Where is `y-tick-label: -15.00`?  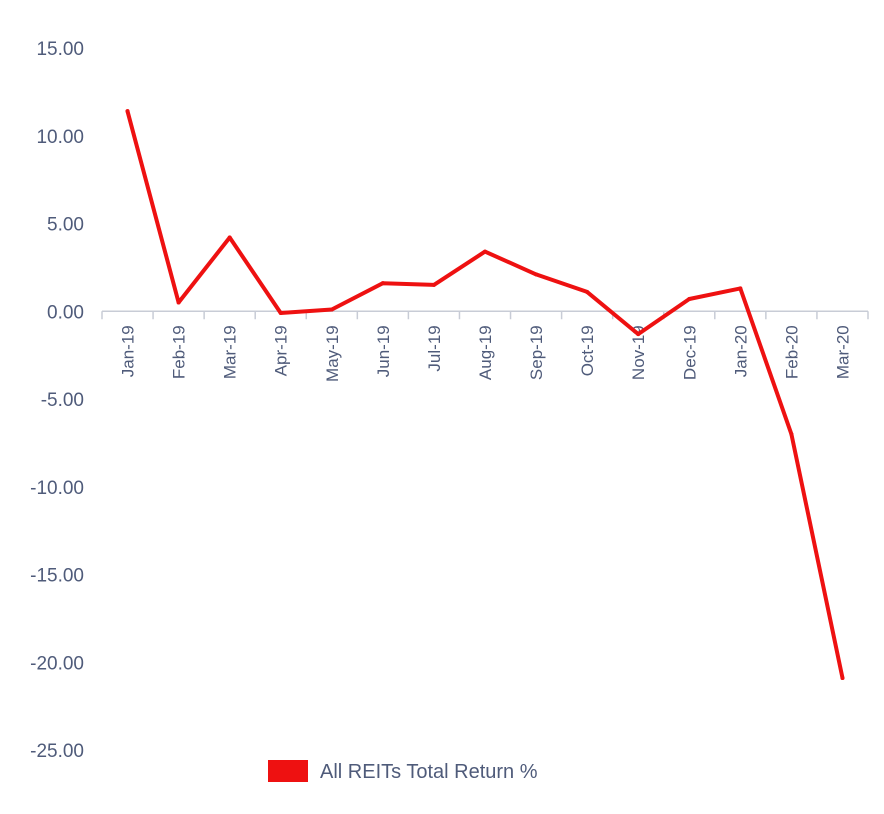 y-tick-label: -15.00 is located at coordinates (57, 576).